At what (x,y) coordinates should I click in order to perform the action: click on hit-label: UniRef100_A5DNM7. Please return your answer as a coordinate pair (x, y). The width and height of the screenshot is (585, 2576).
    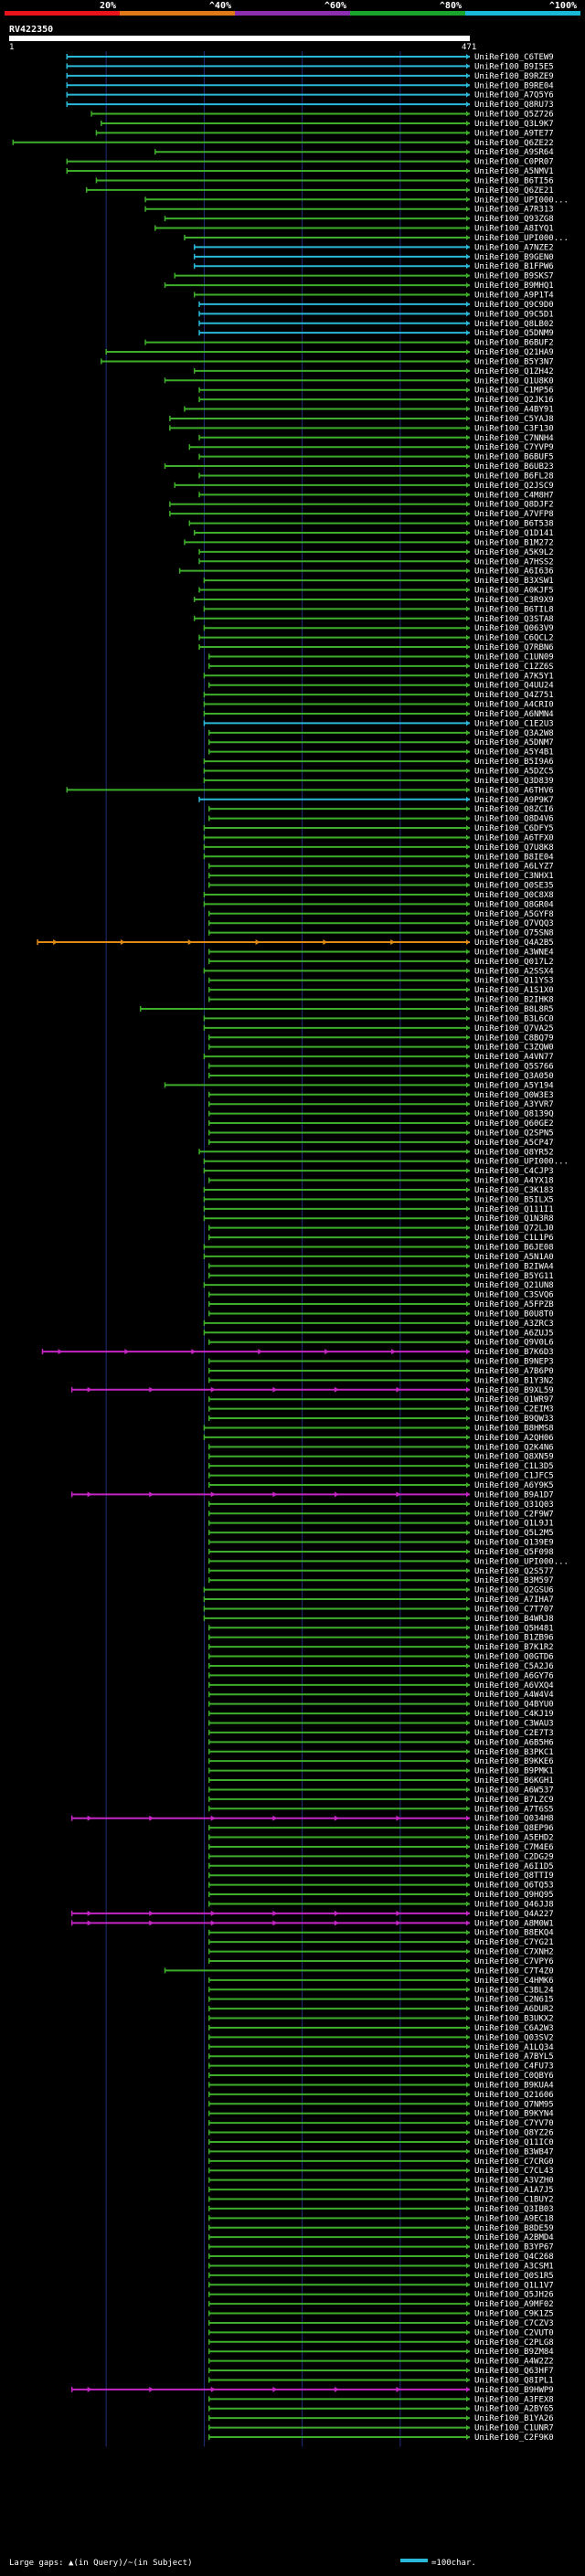
    Looking at the image, I should click on (514, 742).